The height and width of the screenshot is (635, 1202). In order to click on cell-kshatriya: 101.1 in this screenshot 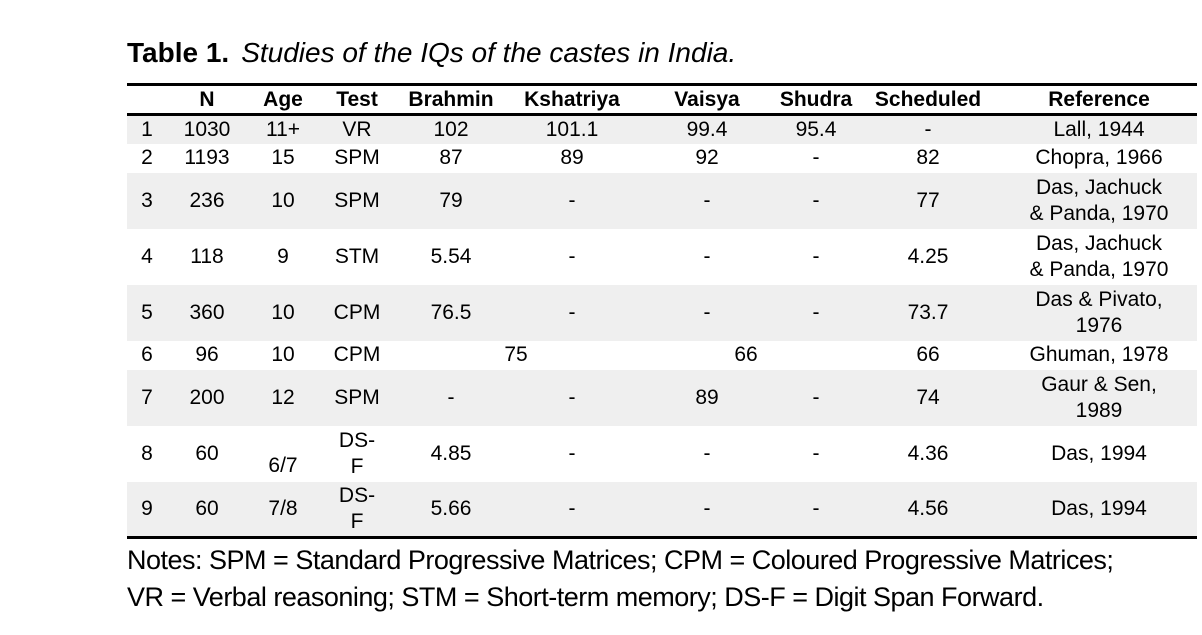, I will do `click(572, 129)`.